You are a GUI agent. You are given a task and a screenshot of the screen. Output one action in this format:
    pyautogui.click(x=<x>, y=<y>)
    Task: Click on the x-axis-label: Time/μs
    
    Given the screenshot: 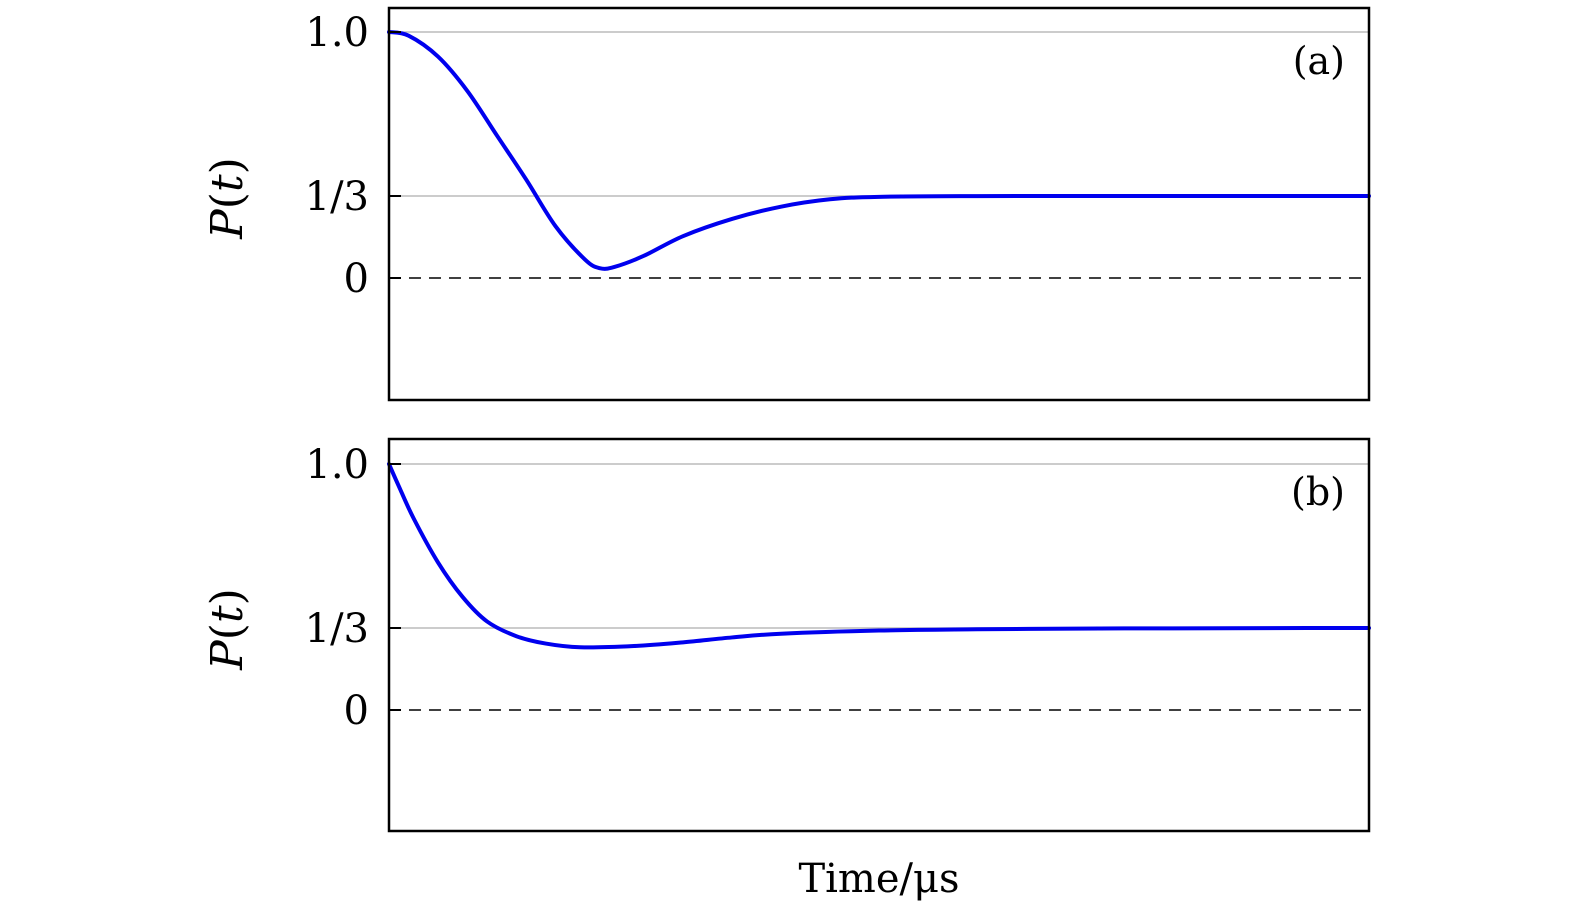 What is the action you would take?
    pyautogui.click(x=878, y=879)
    